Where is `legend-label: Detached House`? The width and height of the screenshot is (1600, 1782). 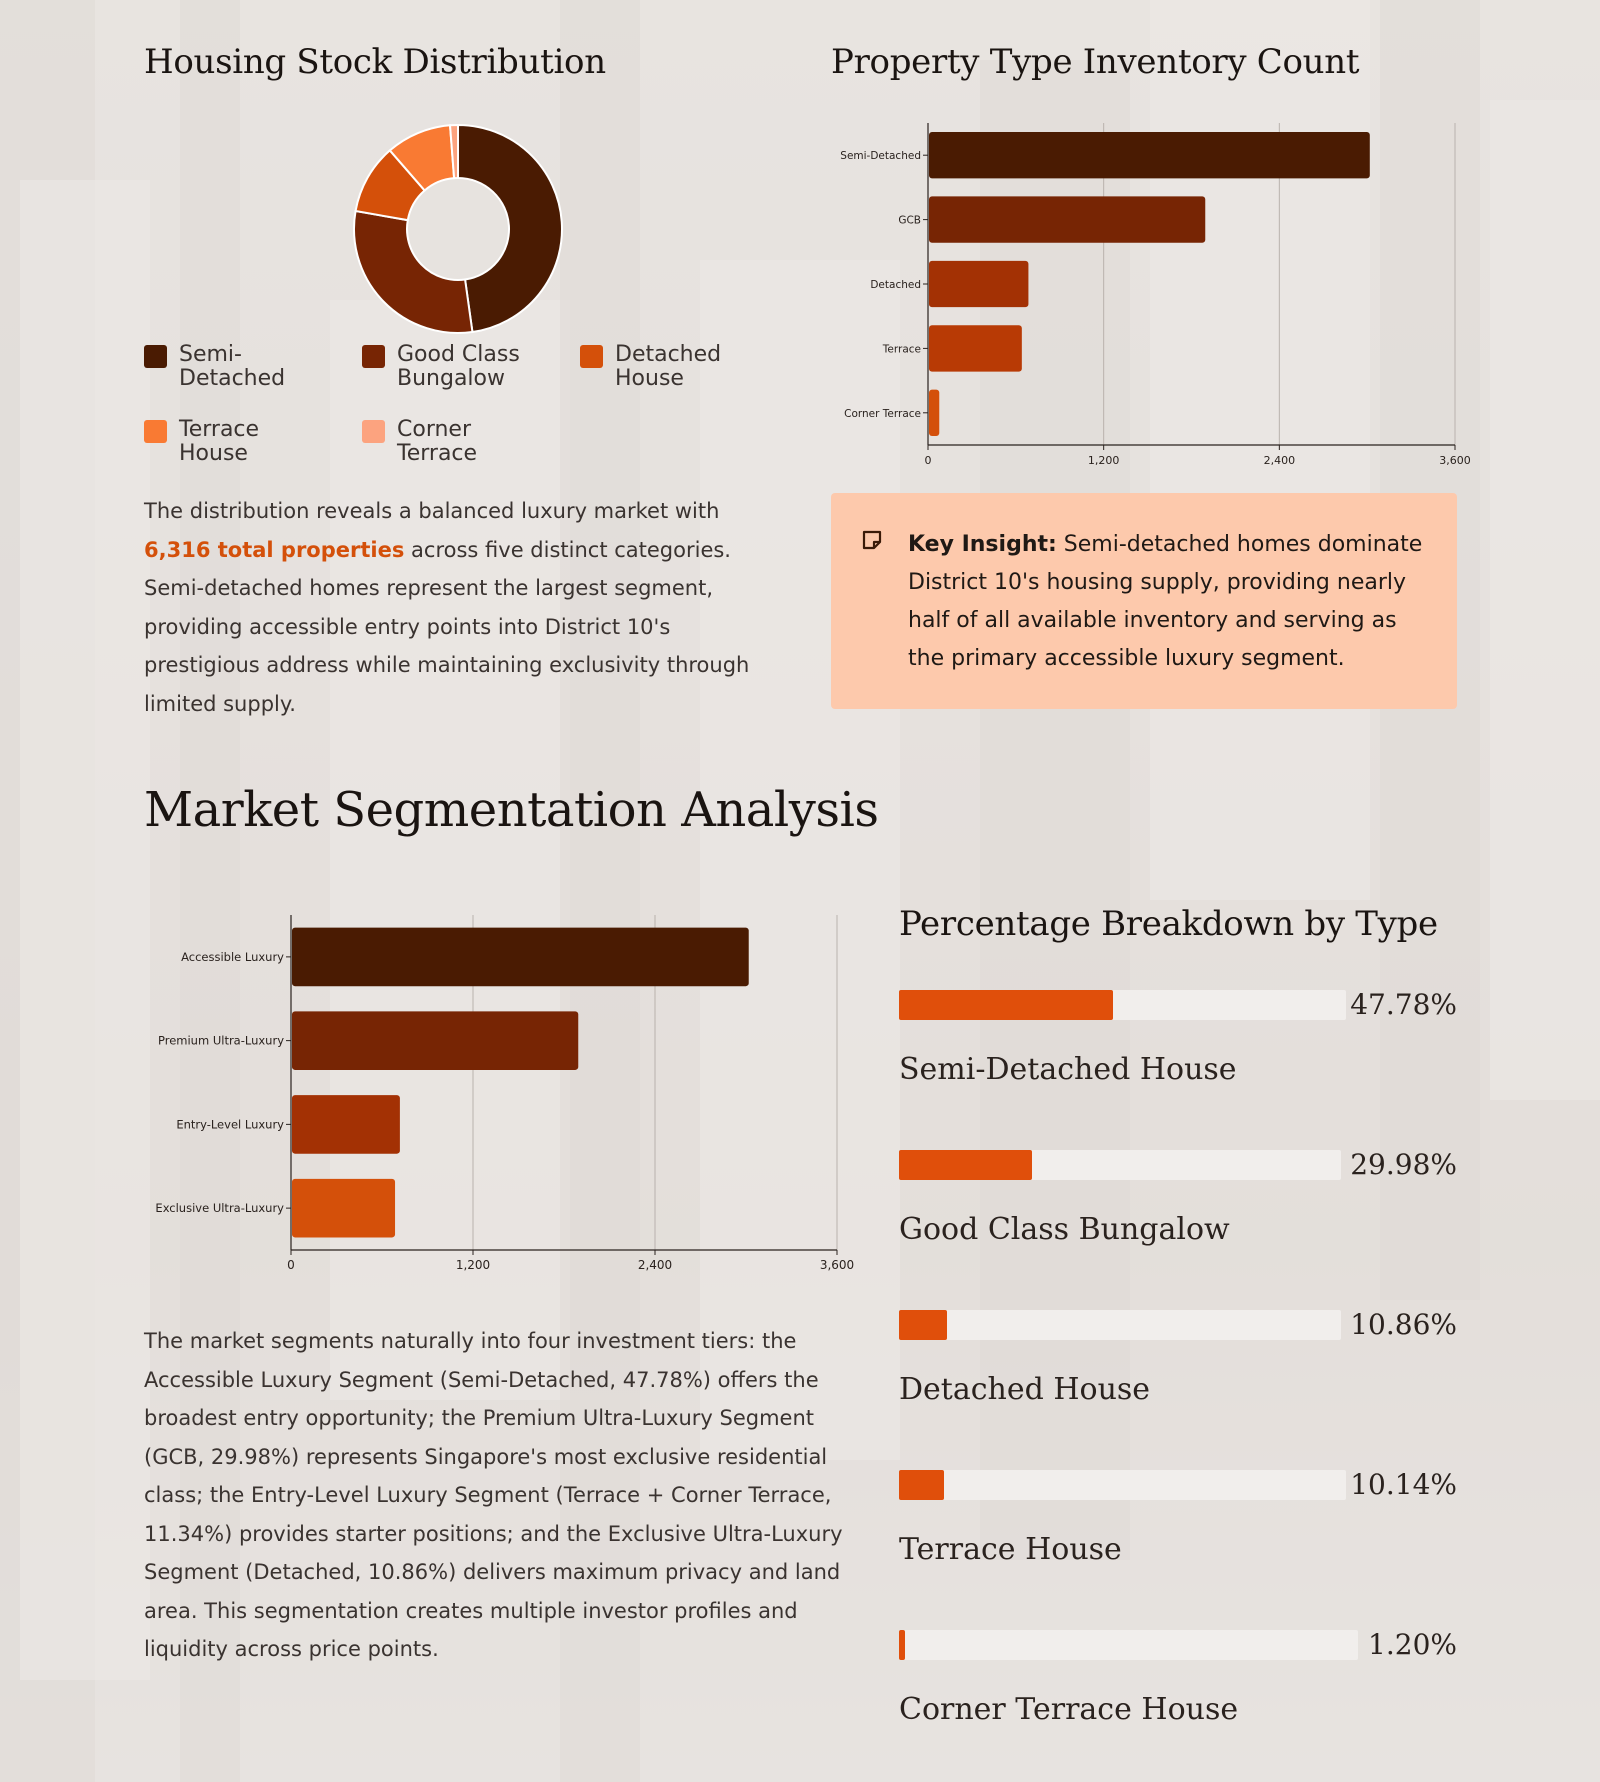 legend-label: Detached House is located at coordinates (668, 366).